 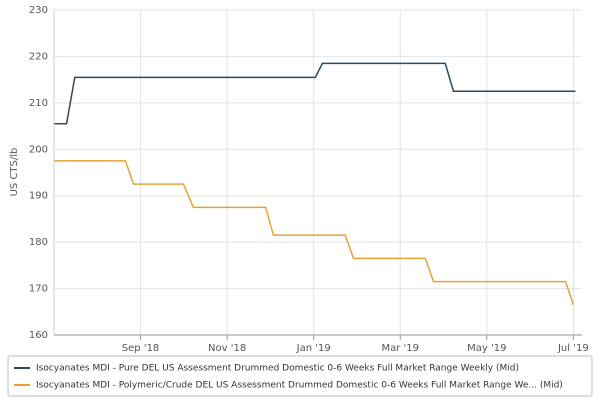 I want to click on x-tick-label: Nov '18, so click(x=227, y=348).